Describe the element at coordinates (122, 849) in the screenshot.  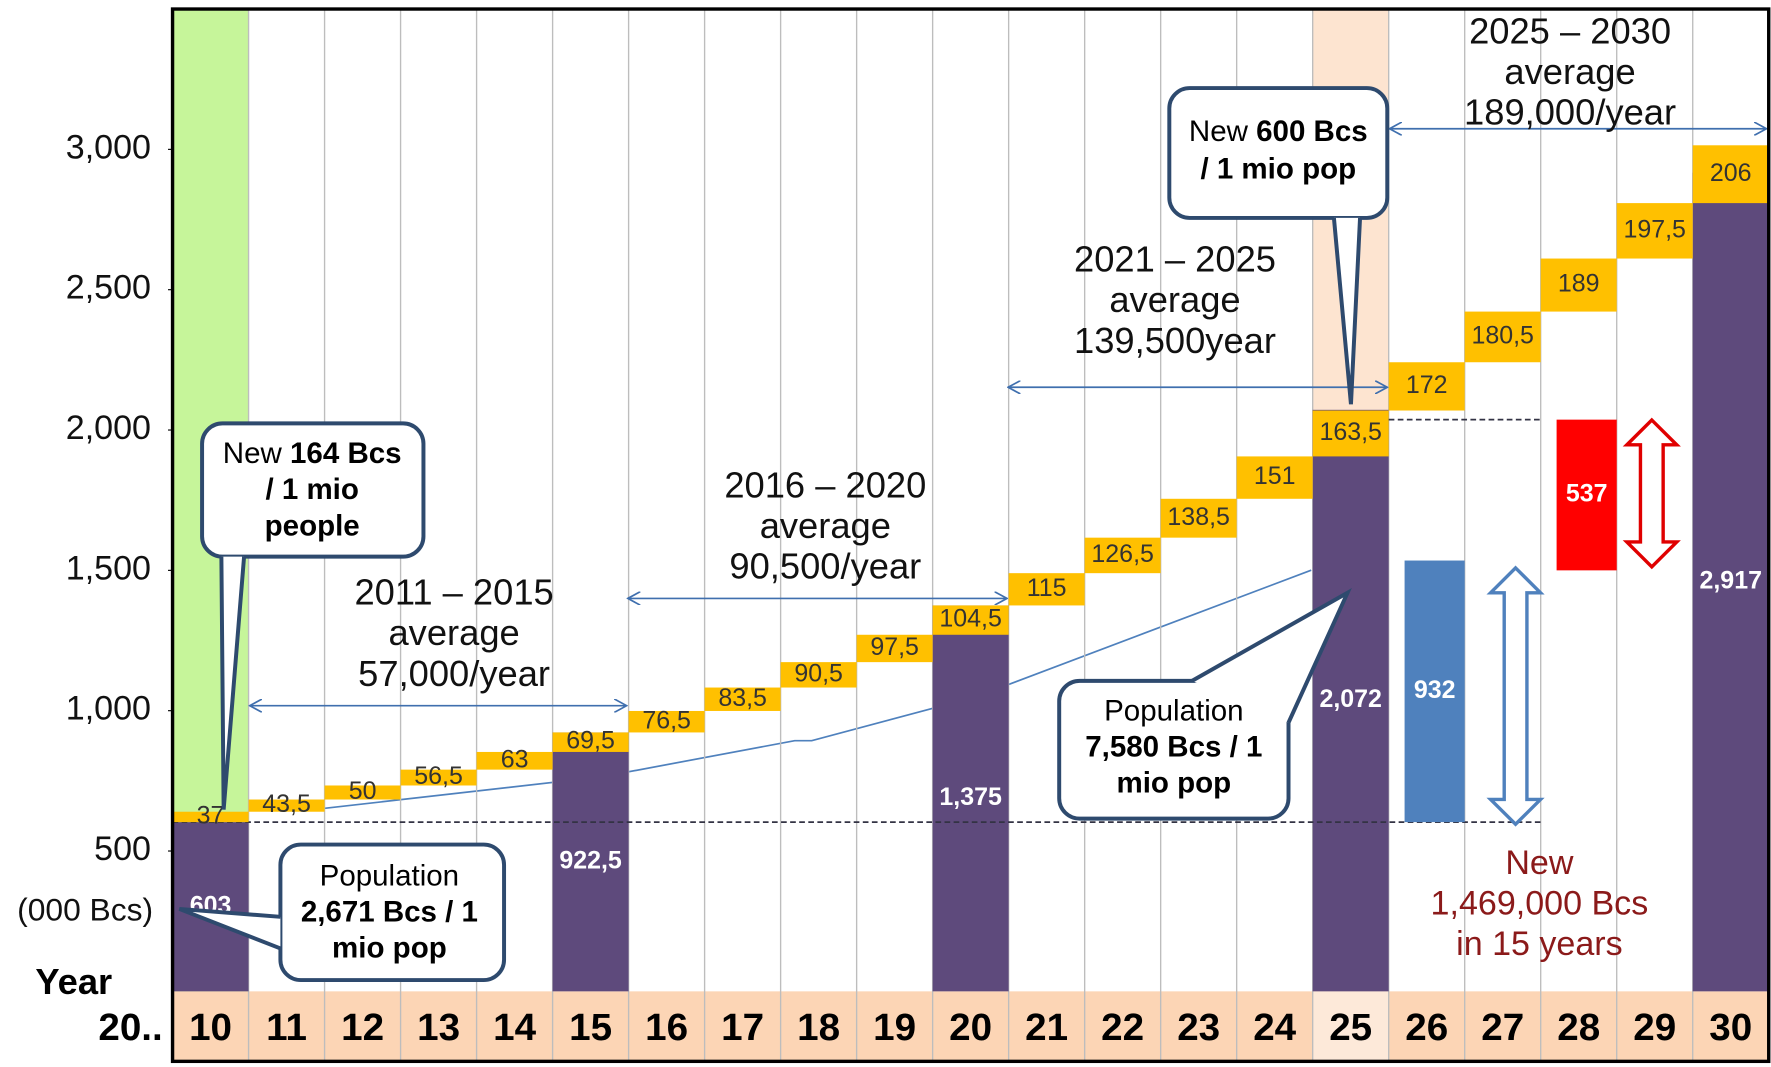
I see `y-tick-label: 500` at that location.